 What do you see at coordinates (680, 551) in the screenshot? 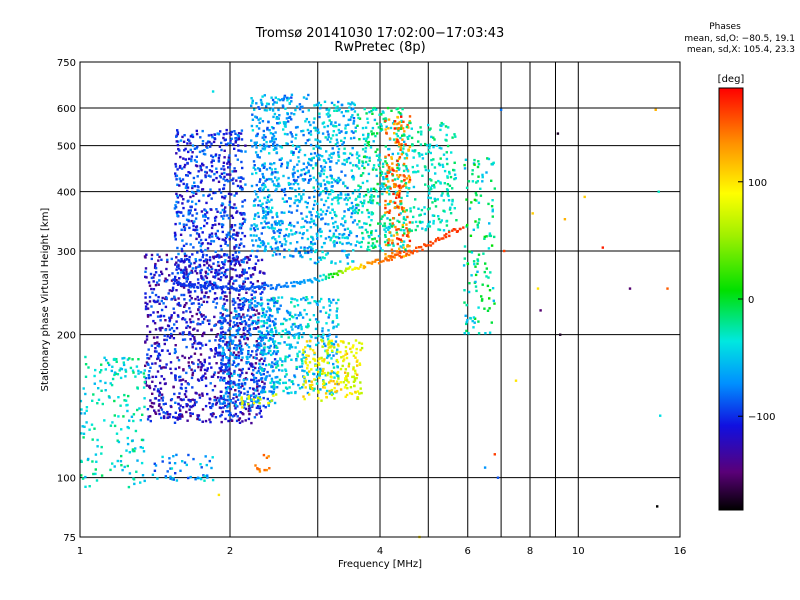
I see `x-tick-label: 16` at bounding box center [680, 551].